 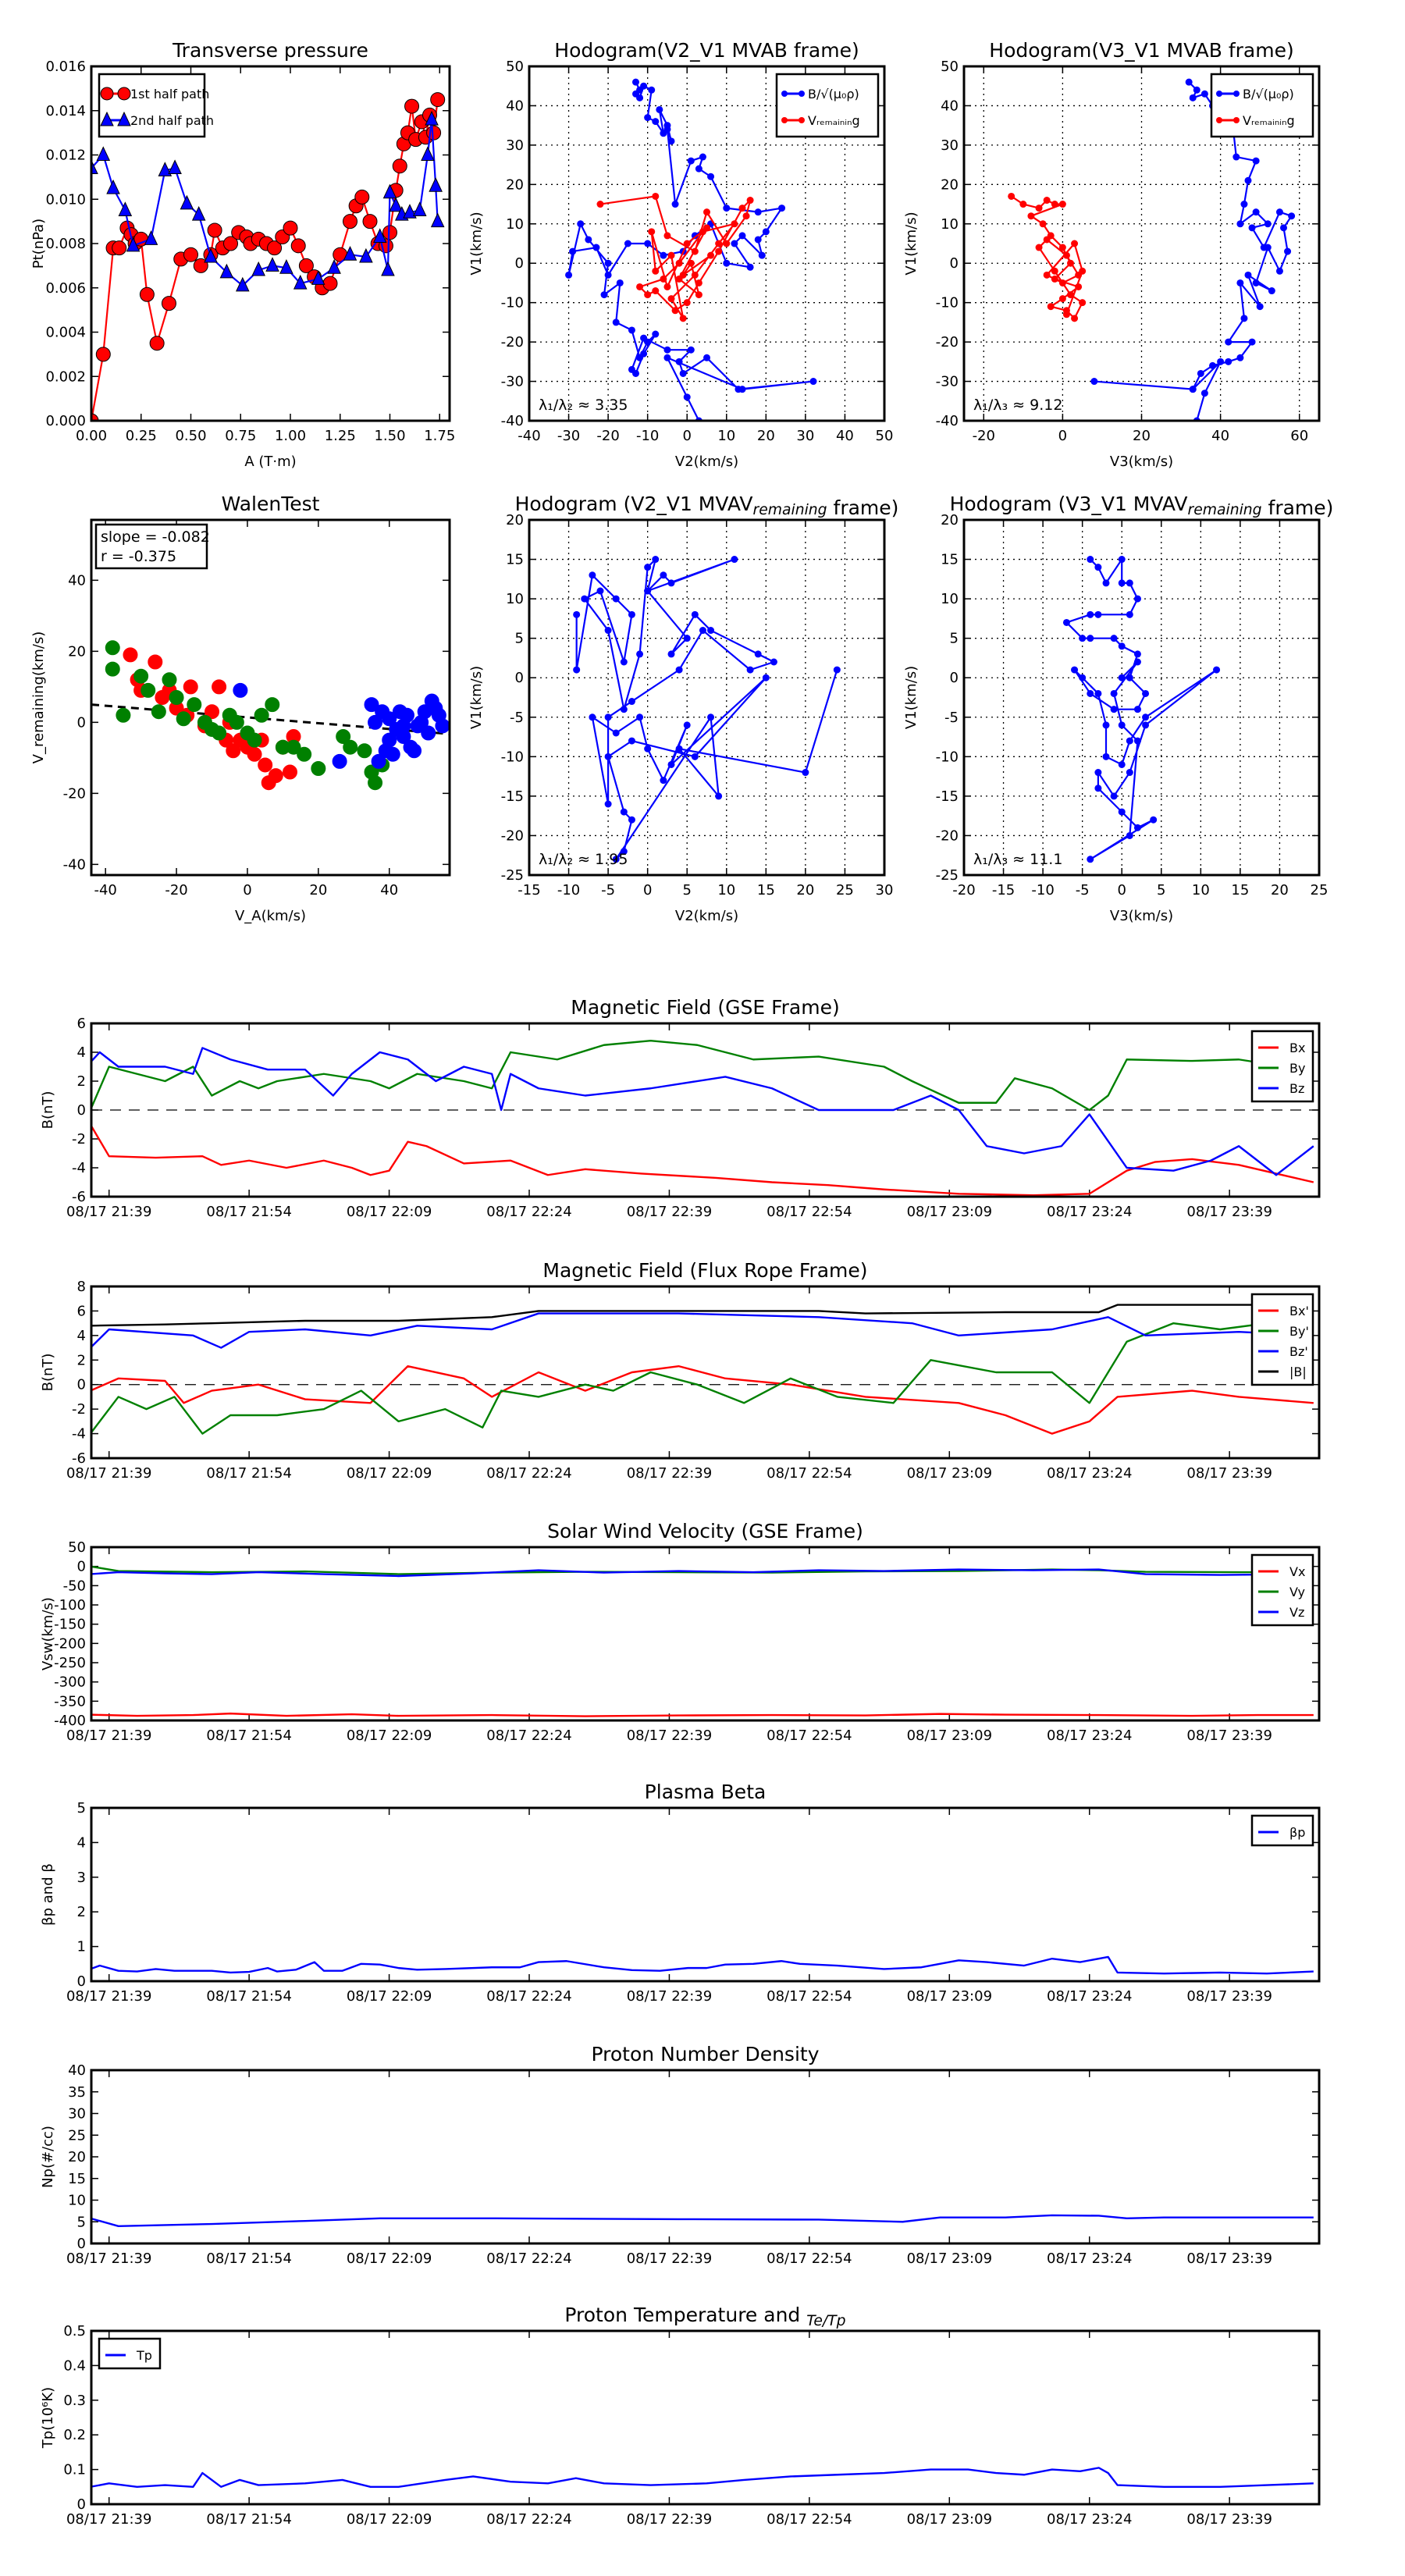 What do you see at coordinates (65, 288) in the screenshot?
I see `y-tick-label: 0.006` at bounding box center [65, 288].